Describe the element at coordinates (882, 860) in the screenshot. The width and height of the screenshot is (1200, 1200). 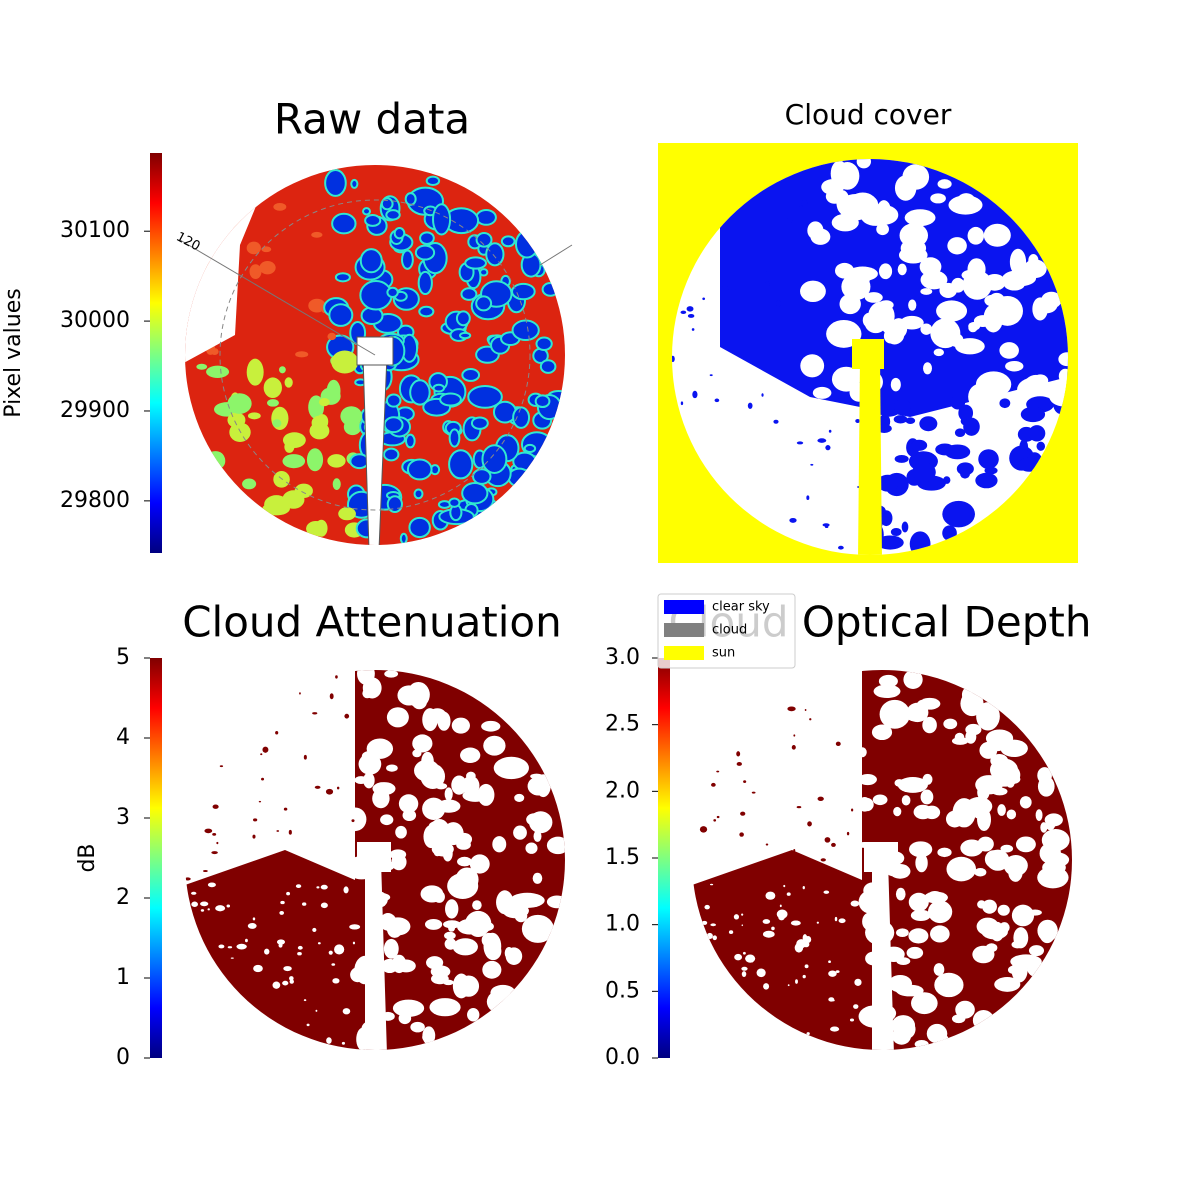
I see `disk` at that location.